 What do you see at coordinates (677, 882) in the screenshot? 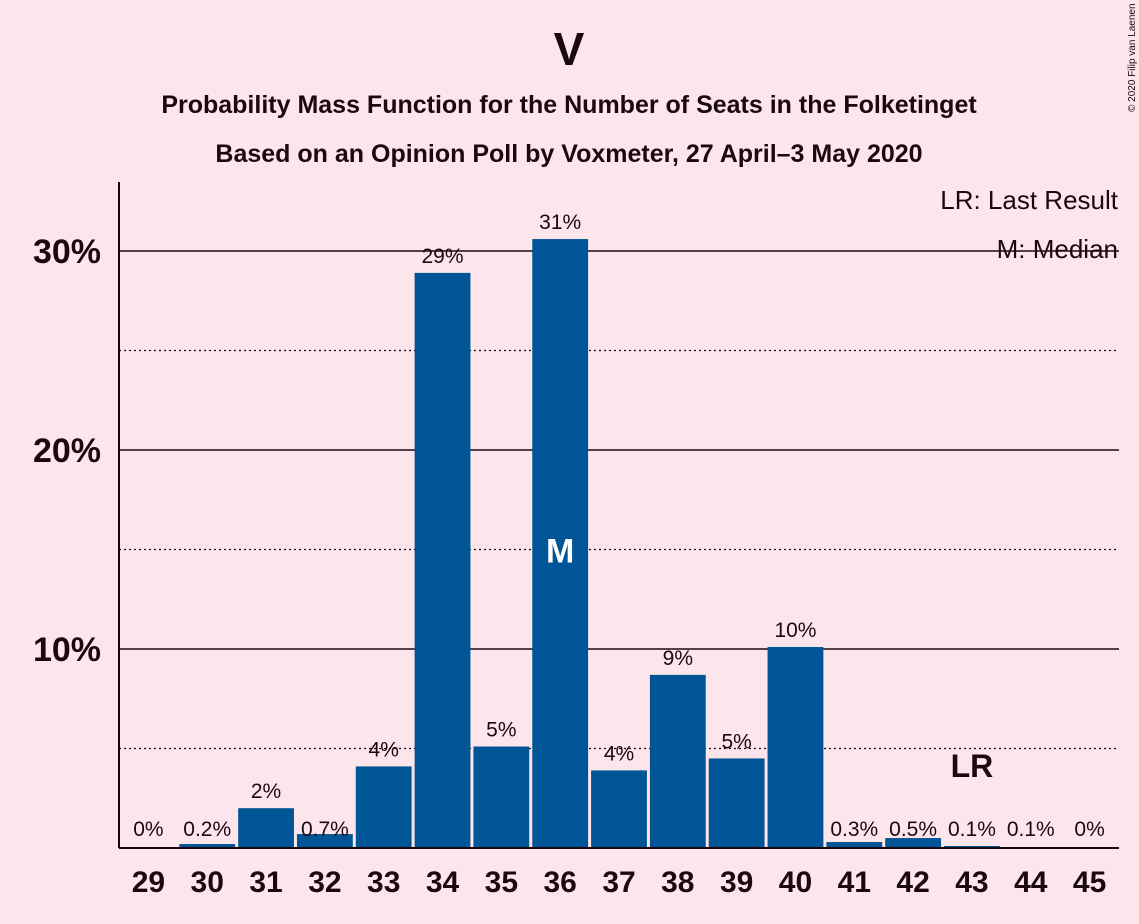
I see `x-tick-seat-38: 38` at bounding box center [677, 882].